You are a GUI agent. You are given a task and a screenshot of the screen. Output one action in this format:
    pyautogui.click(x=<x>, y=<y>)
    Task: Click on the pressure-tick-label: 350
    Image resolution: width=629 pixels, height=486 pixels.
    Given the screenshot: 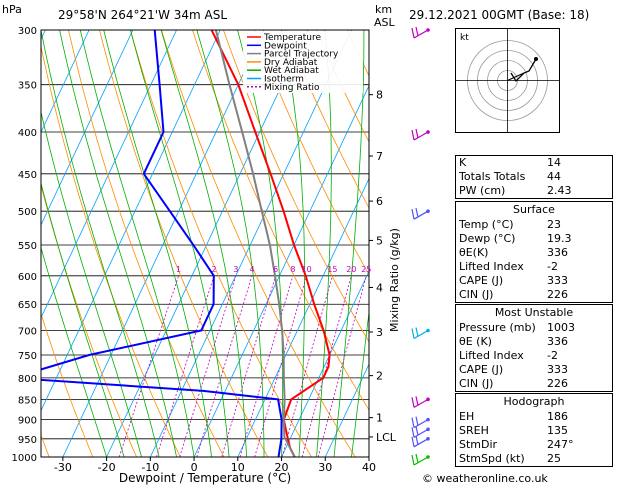 What is the action you would take?
    pyautogui.click(x=27, y=86)
    